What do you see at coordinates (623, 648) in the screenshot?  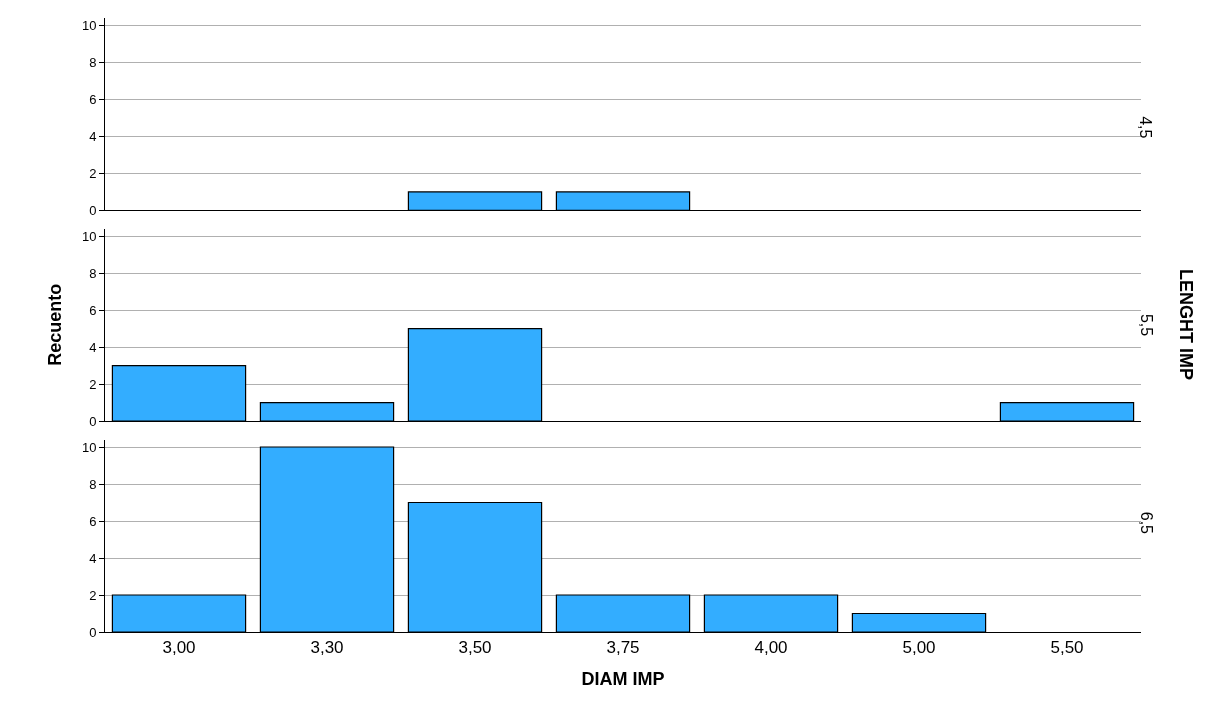 I see `x-tick-label: 3,75` at bounding box center [623, 648].